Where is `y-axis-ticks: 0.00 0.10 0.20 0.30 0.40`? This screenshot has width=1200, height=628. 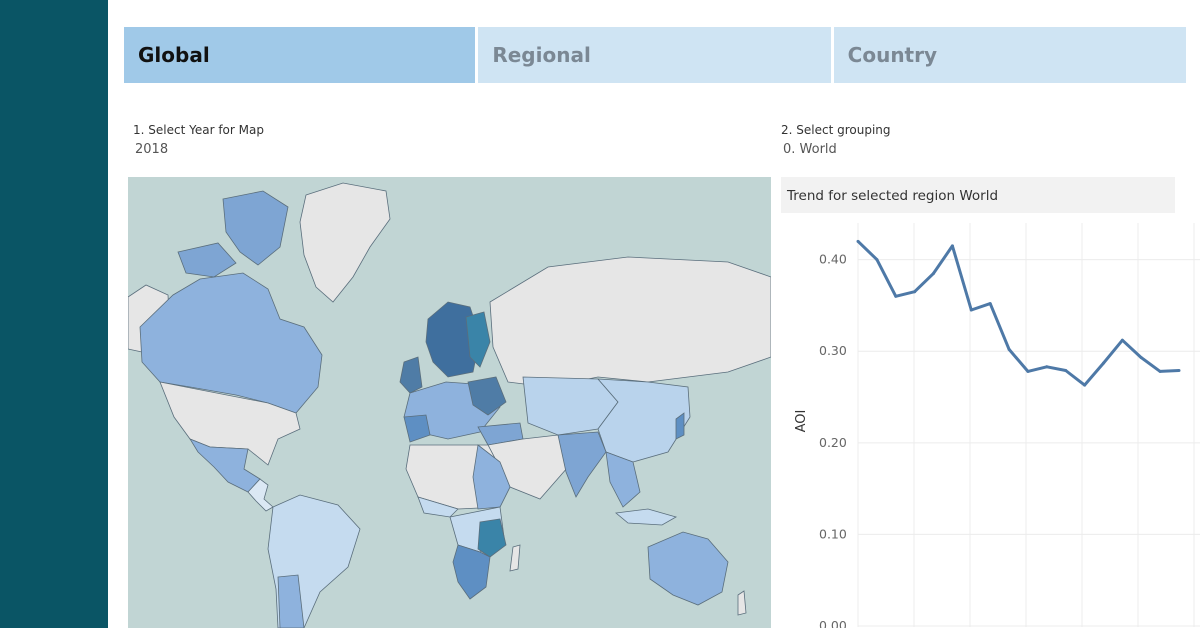 y-axis-ticks: 0.00 0.10 0.20 0.30 0.40 is located at coordinates (833, 440).